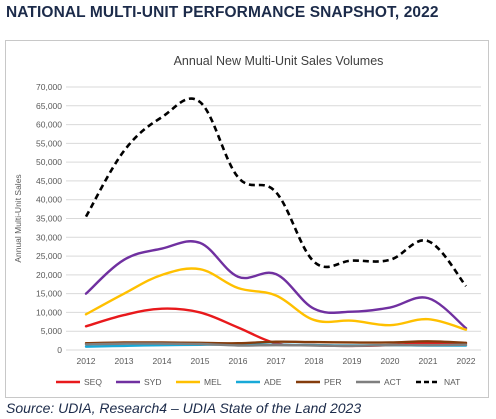  What do you see at coordinates (352, 361) in the screenshot?
I see `x-tick-label: 2019` at bounding box center [352, 361].